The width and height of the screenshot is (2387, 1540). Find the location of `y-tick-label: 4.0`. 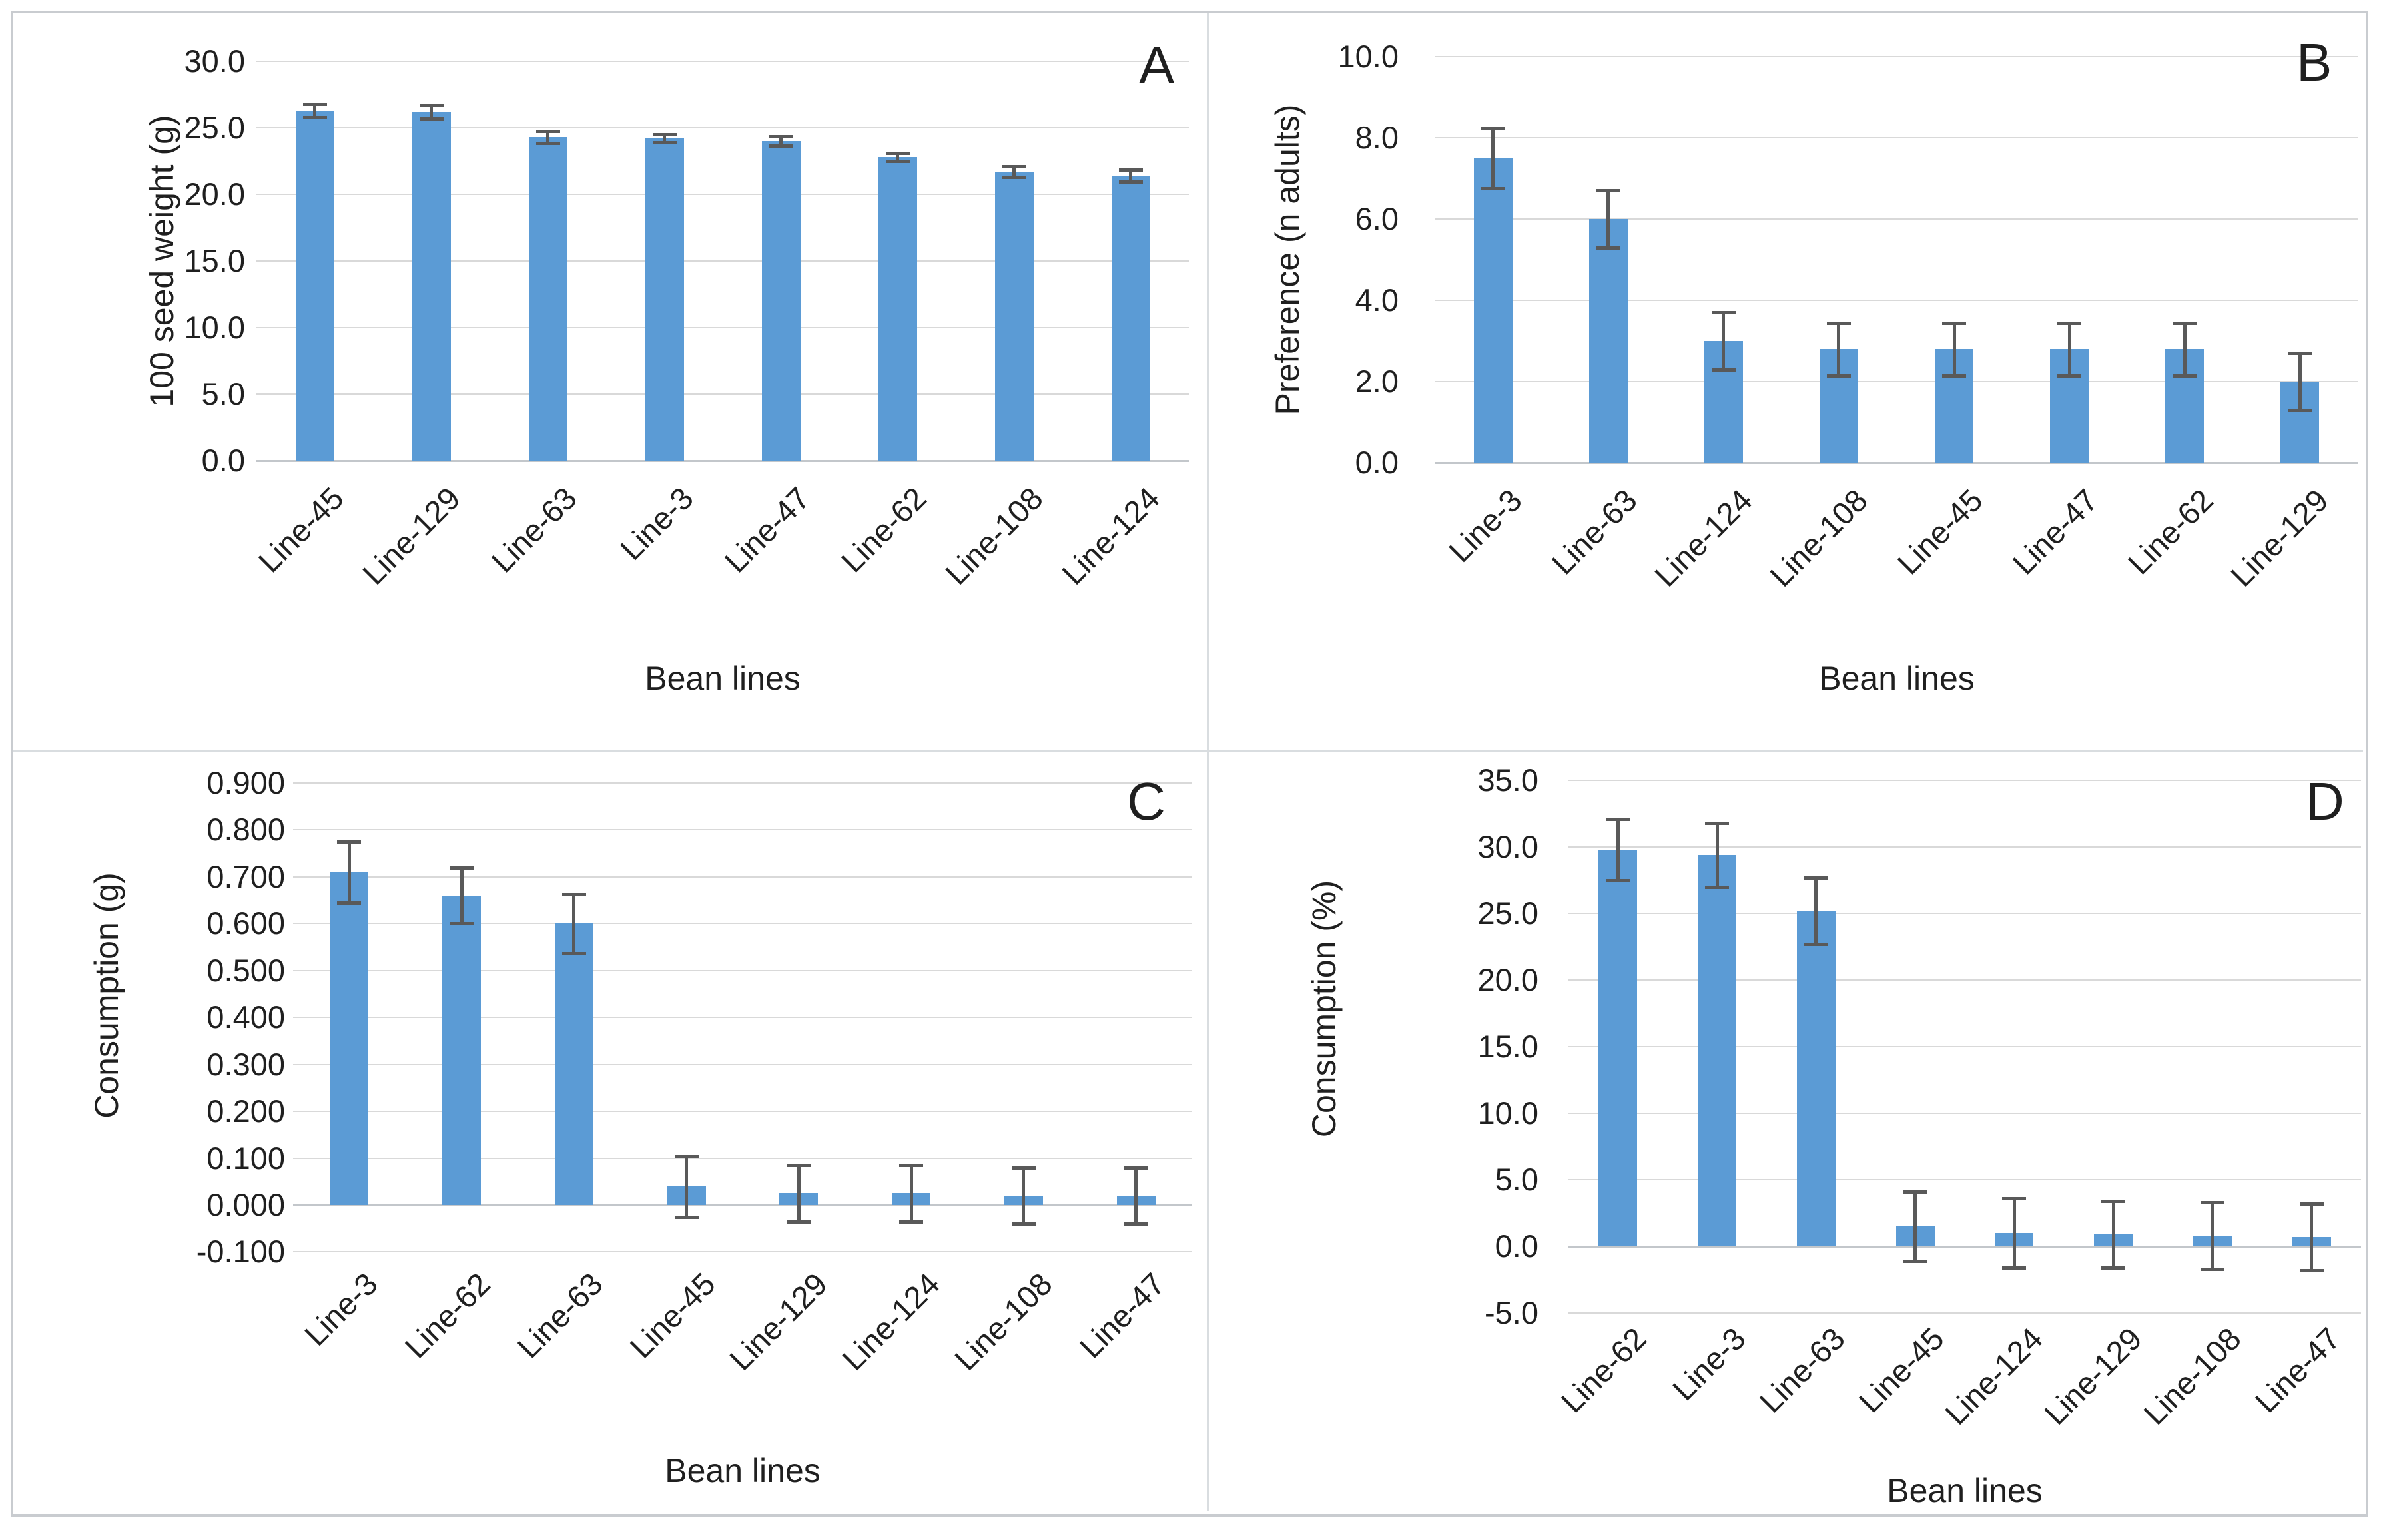

y-tick-label: 4.0 is located at coordinates (1377, 300).